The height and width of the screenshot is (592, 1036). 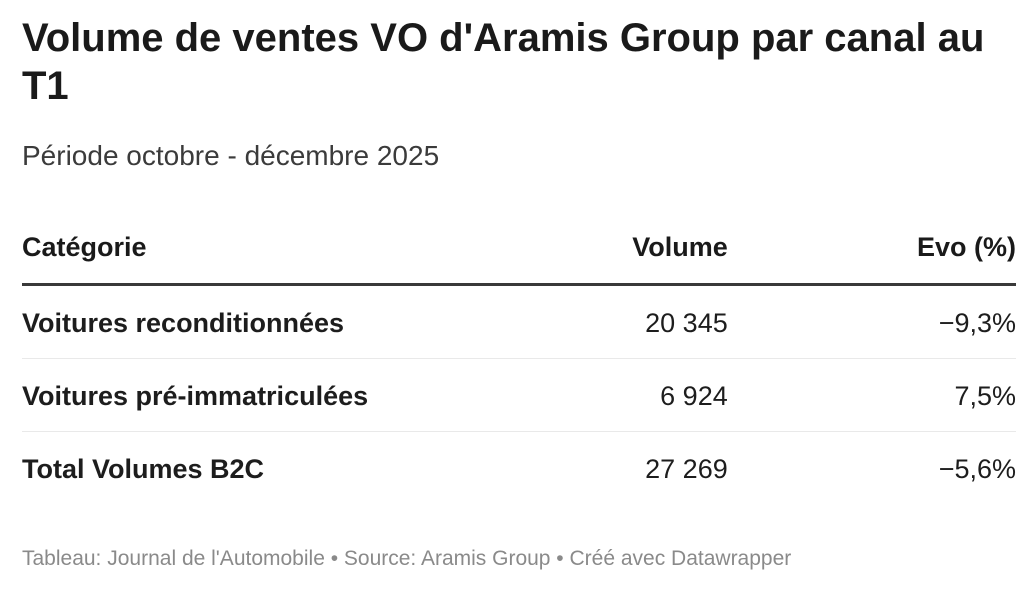 I want to click on table-row: Voitures reconditionnées 20 345 −9,3%, so click(x=519, y=321).